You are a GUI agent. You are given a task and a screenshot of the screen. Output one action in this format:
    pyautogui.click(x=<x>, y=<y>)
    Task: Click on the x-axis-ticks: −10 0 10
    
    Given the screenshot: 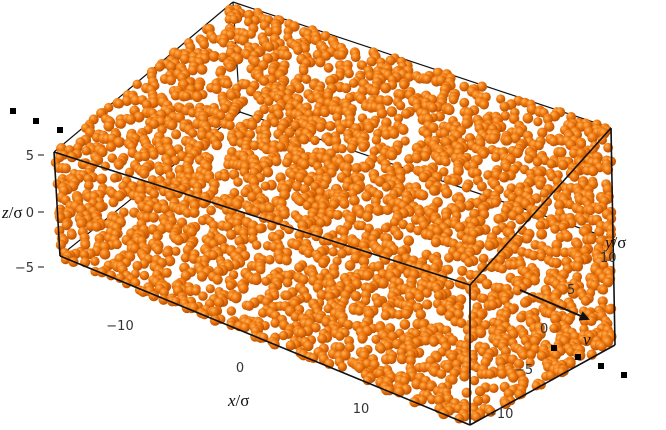 What is the action you would take?
    pyautogui.click(x=237, y=368)
    